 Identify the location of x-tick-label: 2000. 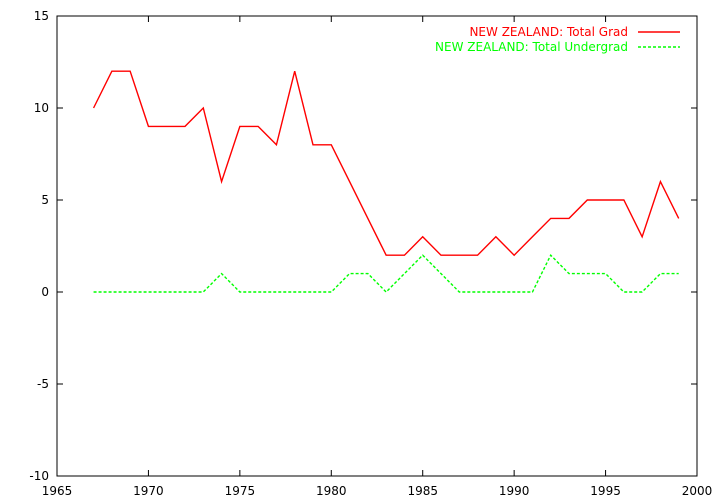
(697, 491).